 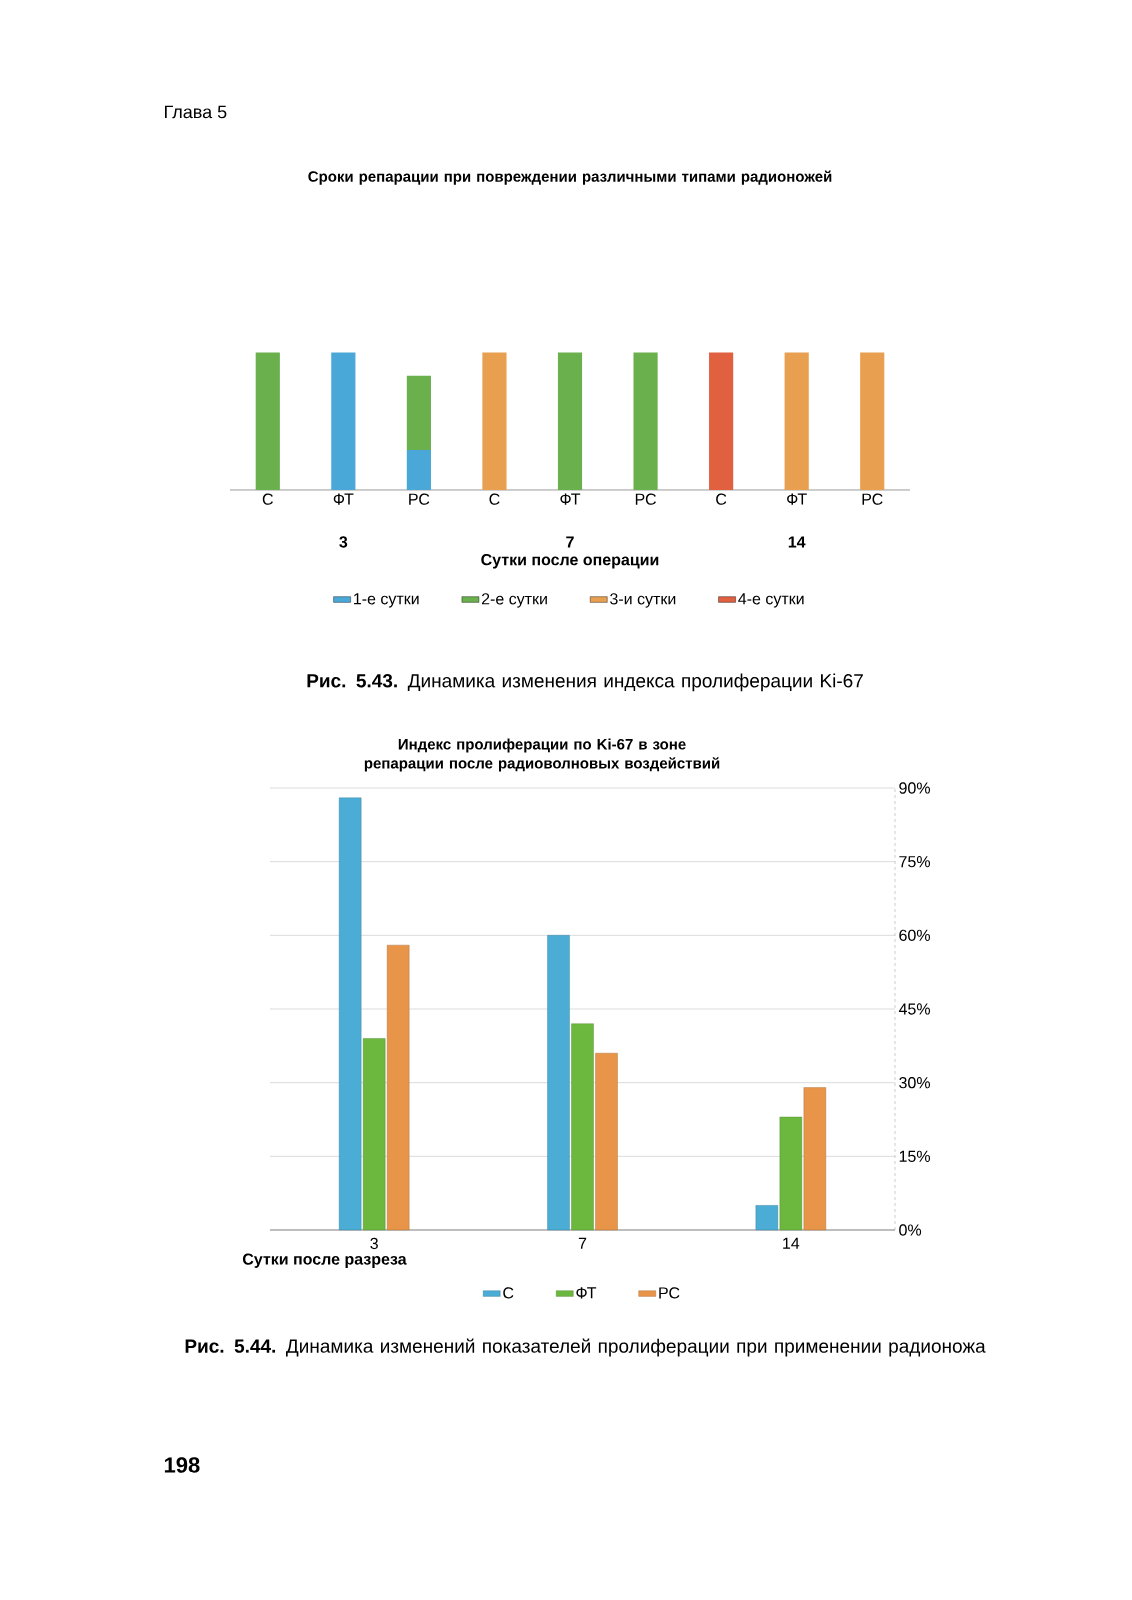 I want to click on y-tick-label: 90%, so click(x=914, y=788).